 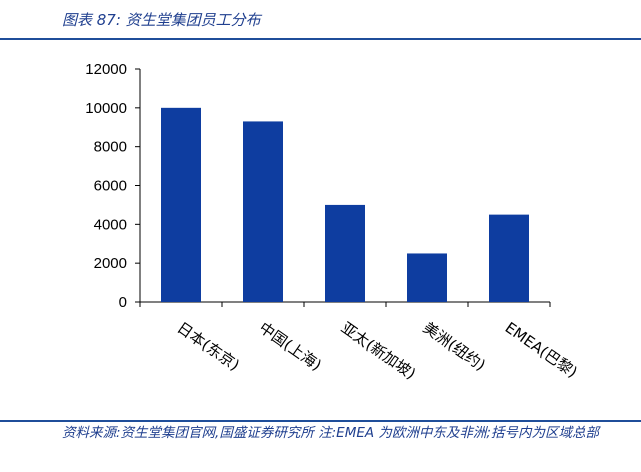 What do you see at coordinates (208, 347) in the screenshot?
I see `category-label: 日本(东京)` at bounding box center [208, 347].